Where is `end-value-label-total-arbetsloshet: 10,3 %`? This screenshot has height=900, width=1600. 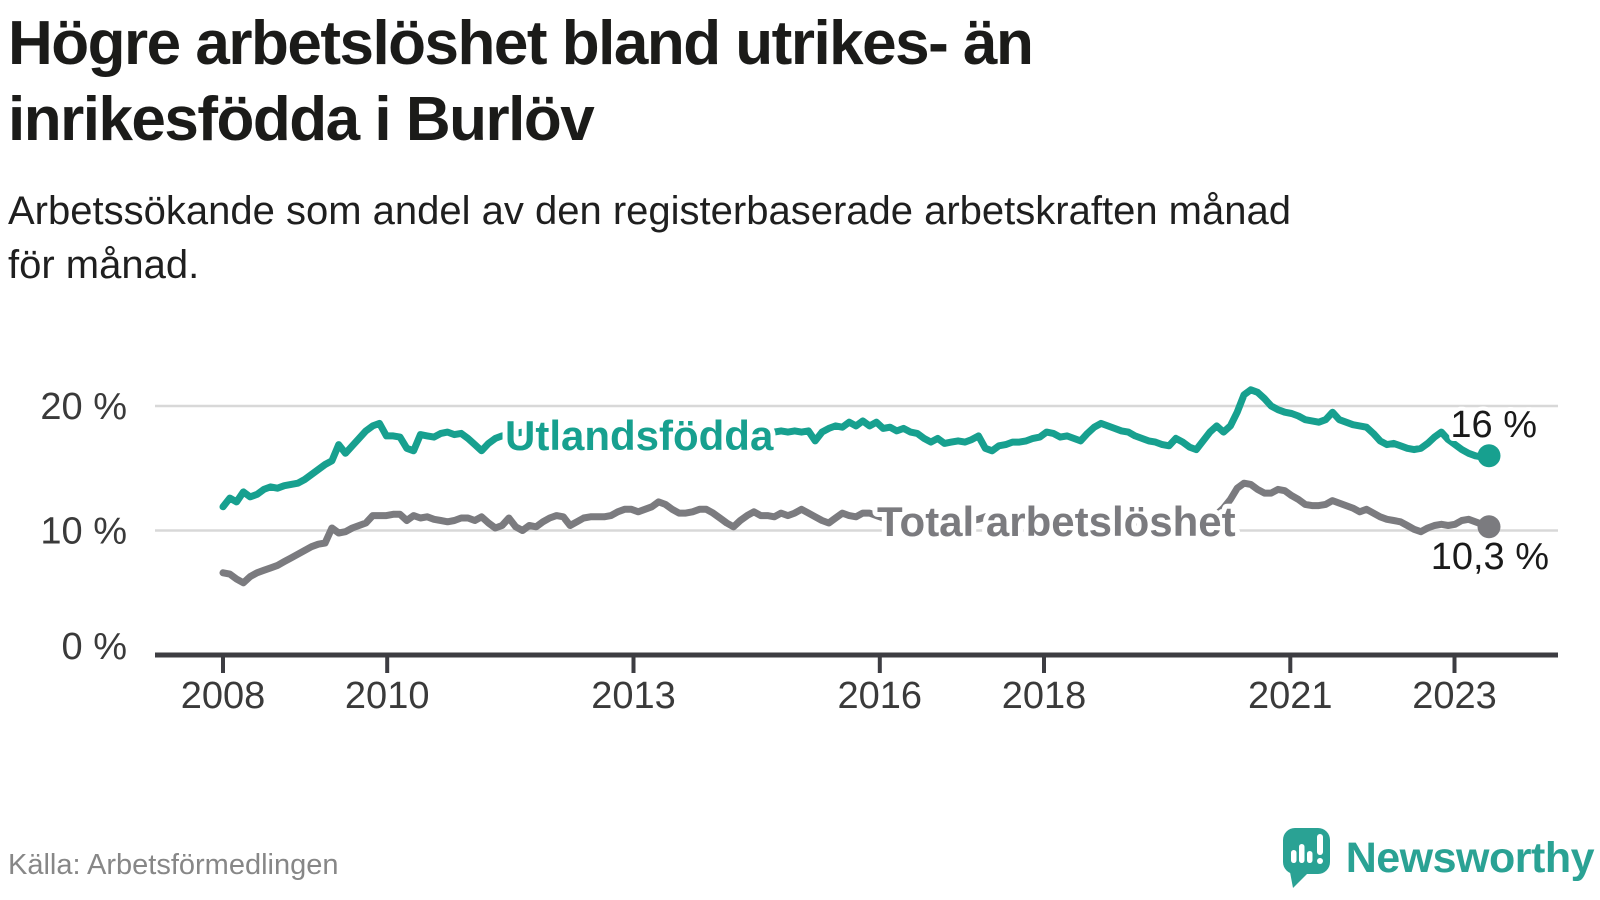 end-value-label-total-arbetsloshet: 10,3 % is located at coordinates (1490, 557).